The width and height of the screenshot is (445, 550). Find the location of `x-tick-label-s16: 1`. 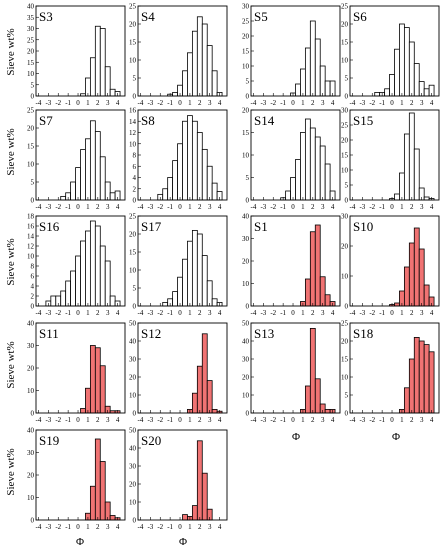

x-tick-label-s16: 1 is located at coordinates (88, 313).